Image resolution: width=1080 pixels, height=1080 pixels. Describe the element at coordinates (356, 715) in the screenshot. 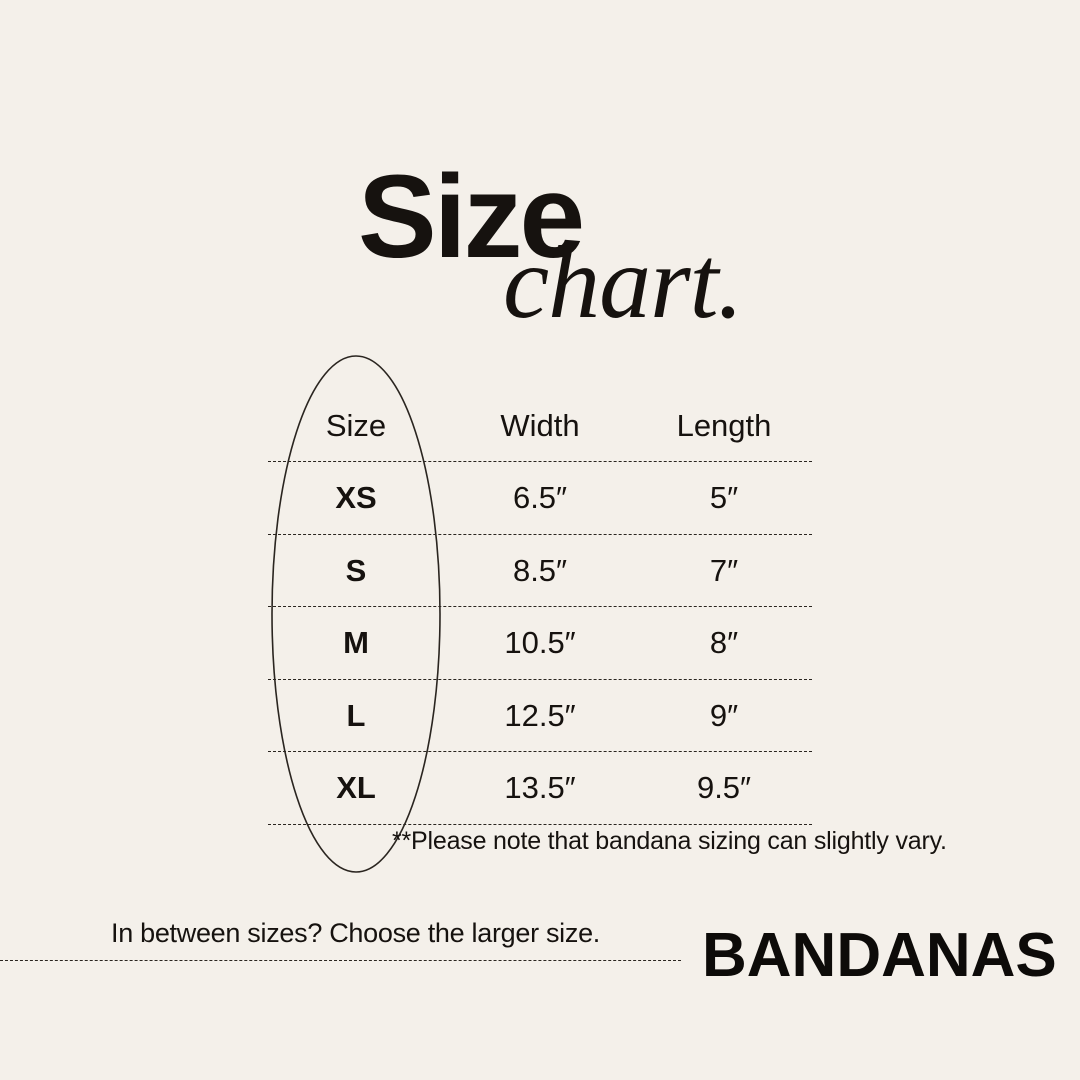

I see `cell-size: L` at that location.